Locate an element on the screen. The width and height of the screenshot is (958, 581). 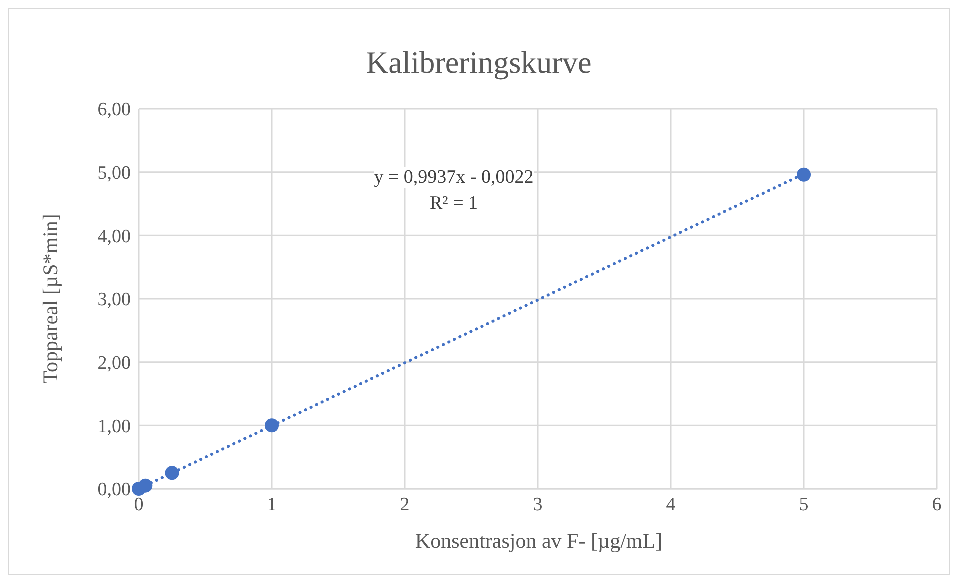
x-axis-title: Konsentrasjon av F- [µg/mL] is located at coordinates (539, 541).